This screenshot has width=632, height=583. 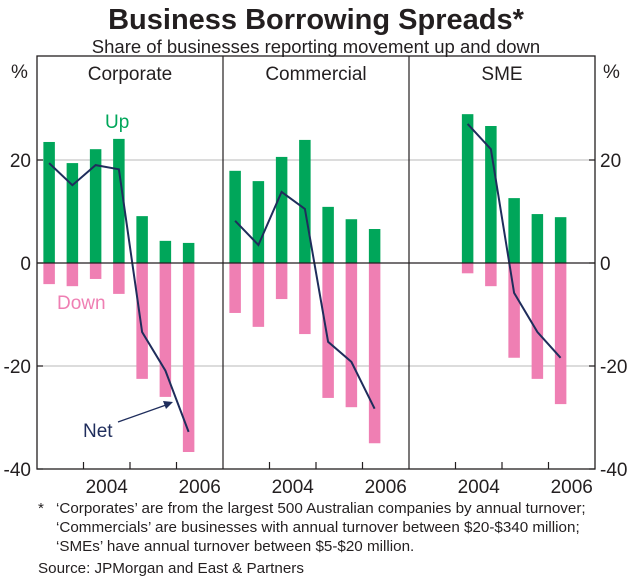 I want to click on y-tick-label-right: -20, so click(x=613, y=367).